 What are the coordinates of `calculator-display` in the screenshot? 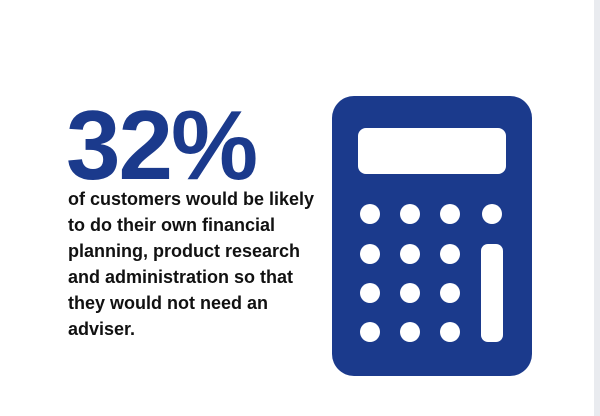 It's located at (432, 151).